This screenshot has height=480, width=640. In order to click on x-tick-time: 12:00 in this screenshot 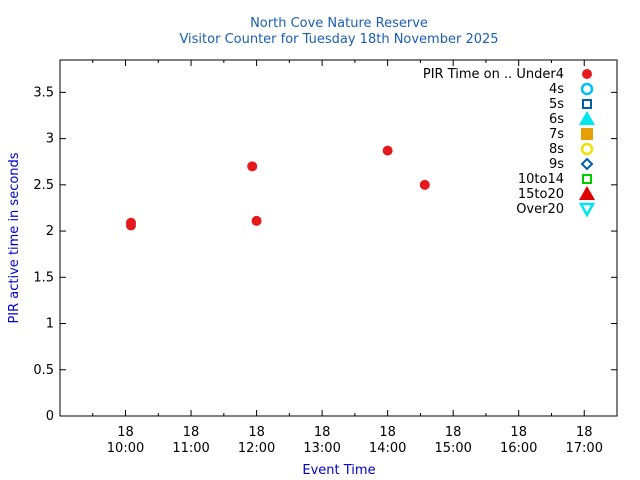, I will do `click(256, 448)`.